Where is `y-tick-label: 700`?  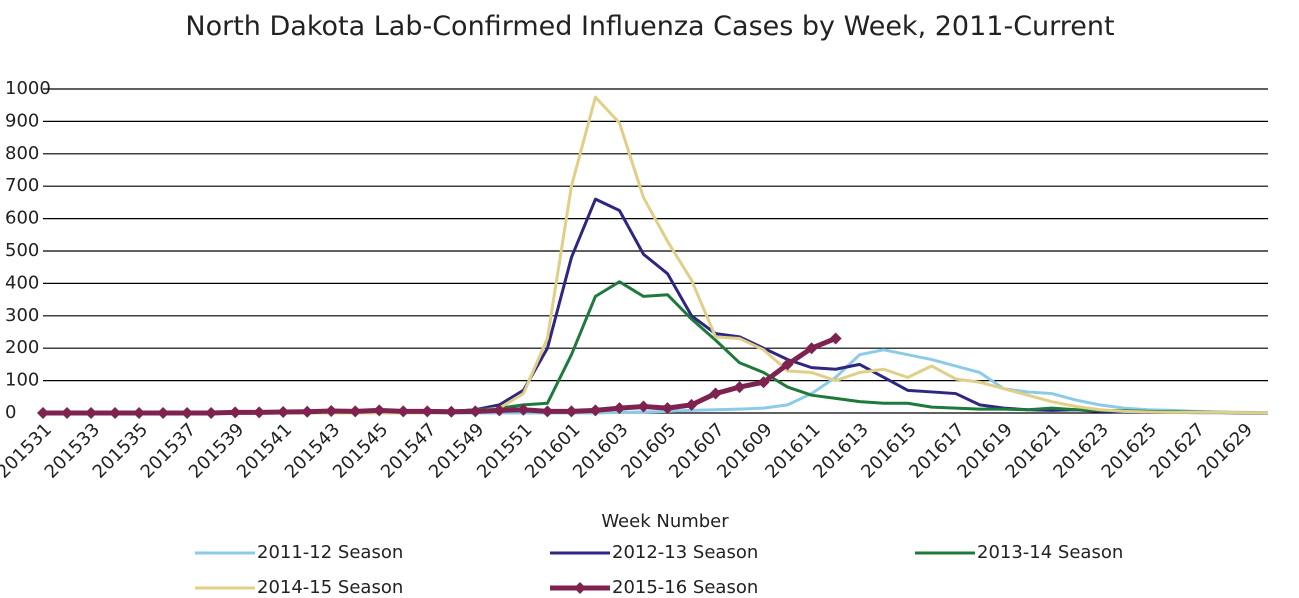 y-tick-label: 700 is located at coordinates (22, 185).